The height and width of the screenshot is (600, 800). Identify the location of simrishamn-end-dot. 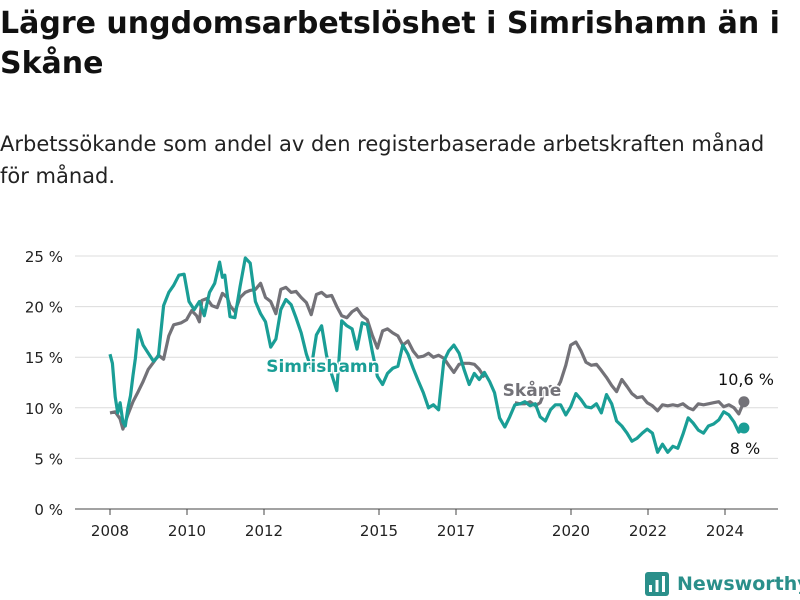
(744, 428).